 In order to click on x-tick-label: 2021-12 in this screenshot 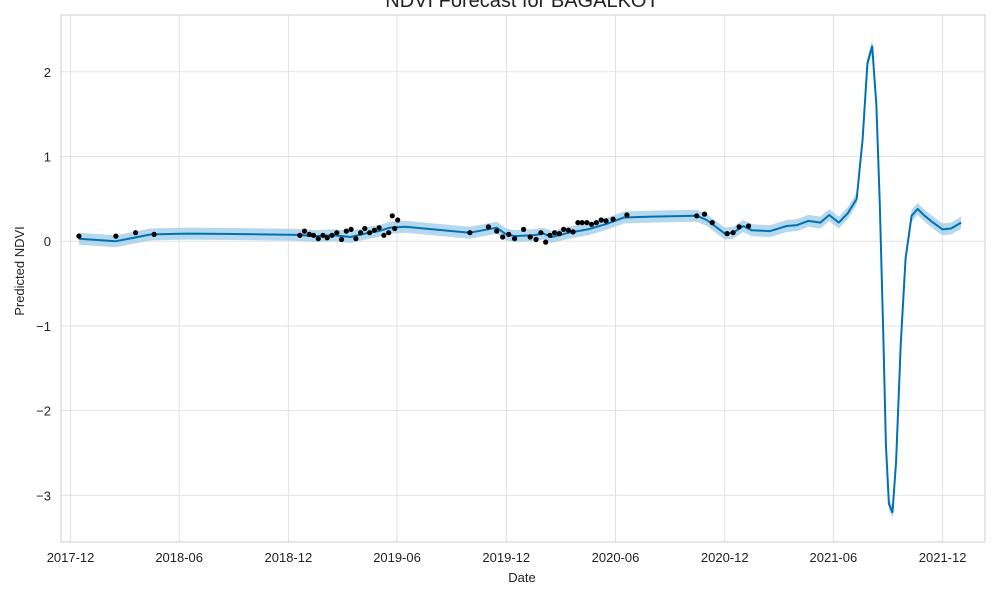, I will do `click(943, 557)`.